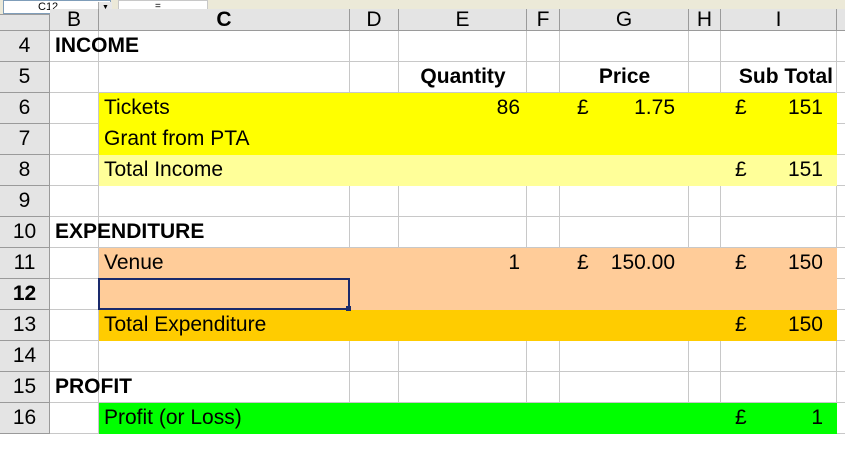  What do you see at coordinates (25, 201) in the screenshot?
I see `row-header-9: 9` at bounding box center [25, 201].